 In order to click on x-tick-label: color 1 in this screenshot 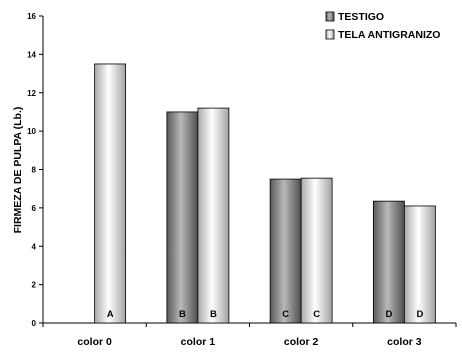, I will do `click(198, 342)`.